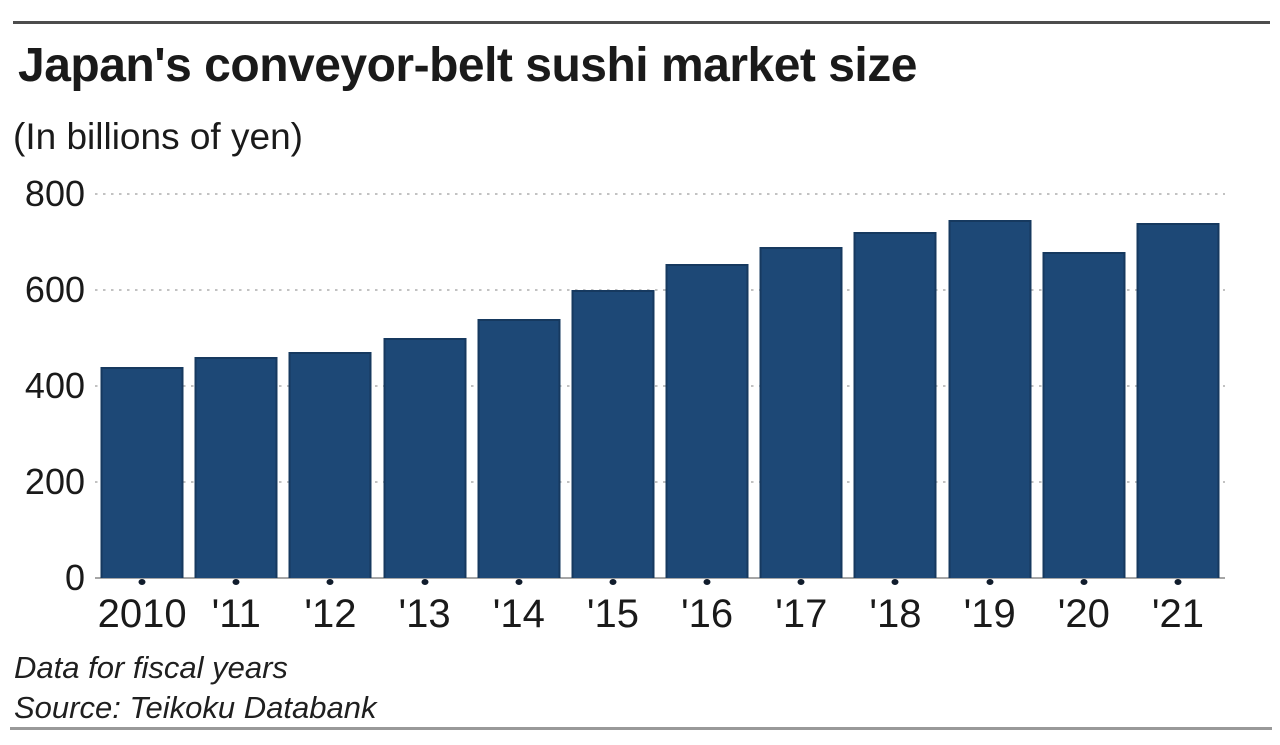 The image size is (1280, 745). What do you see at coordinates (142, 614) in the screenshot?
I see `x-tick-label-2010: 2010` at bounding box center [142, 614].